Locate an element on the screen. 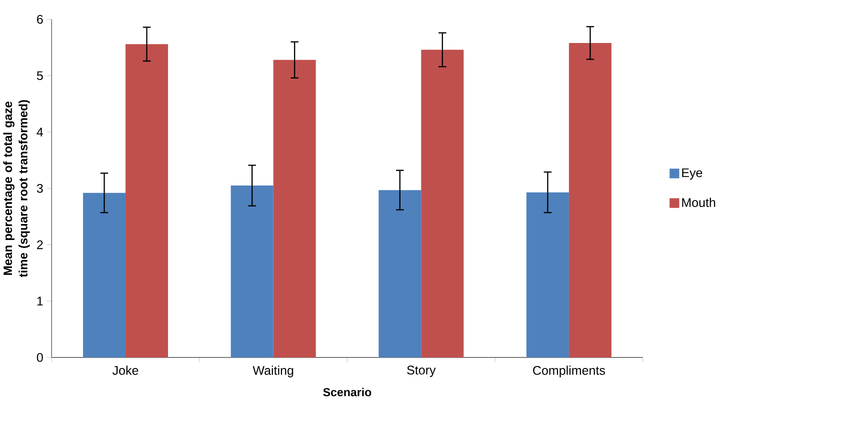  y-tick-label: 2 is located at coordinates (40, 245).